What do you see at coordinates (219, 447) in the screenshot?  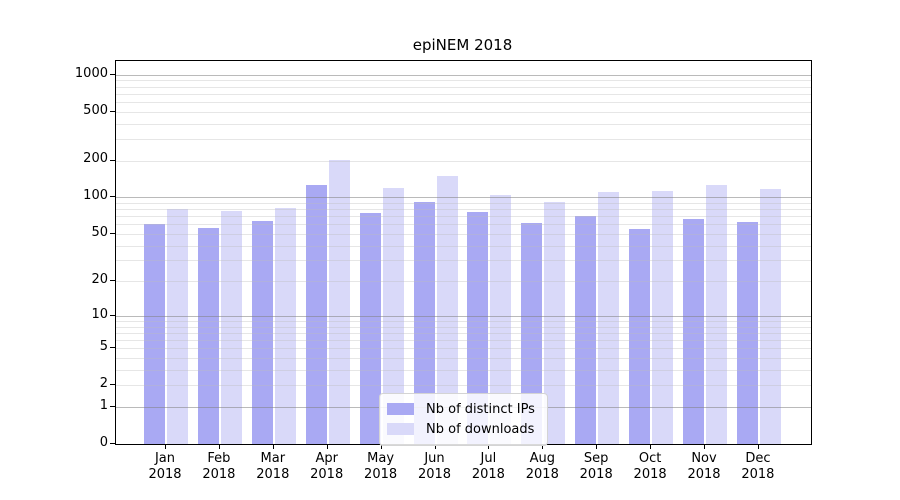 I see `xtick-mark-feb` at bounding box center [219, 447].